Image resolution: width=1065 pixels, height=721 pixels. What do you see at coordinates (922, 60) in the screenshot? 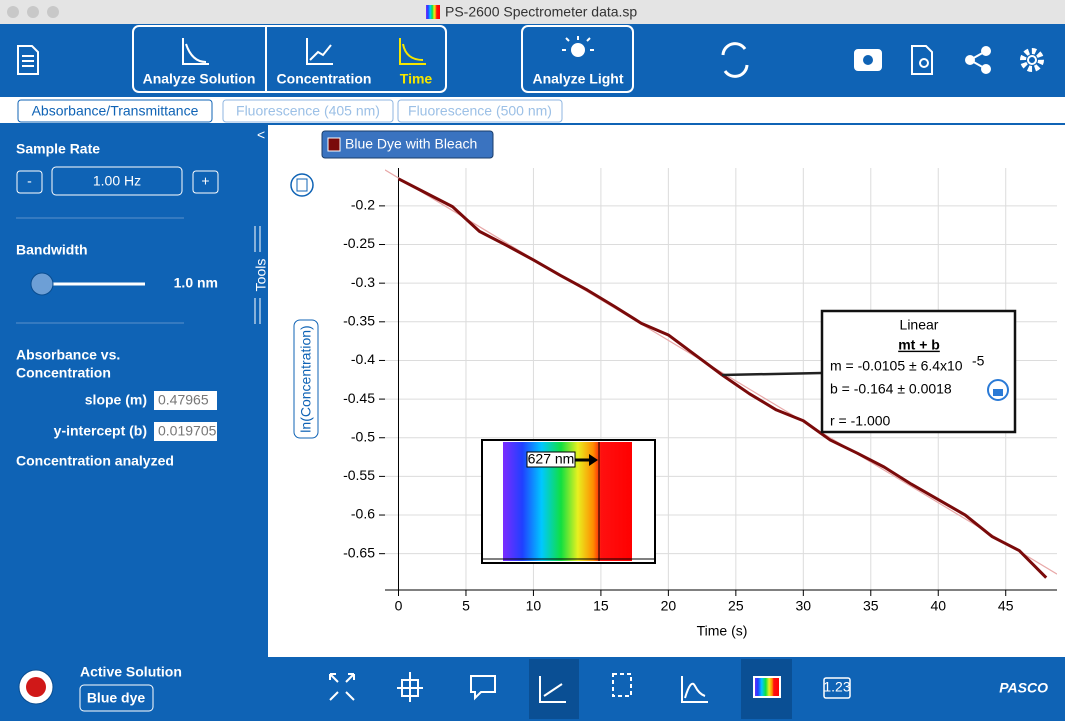
I see `snapshot-icon` at bounding box center [922, 60].